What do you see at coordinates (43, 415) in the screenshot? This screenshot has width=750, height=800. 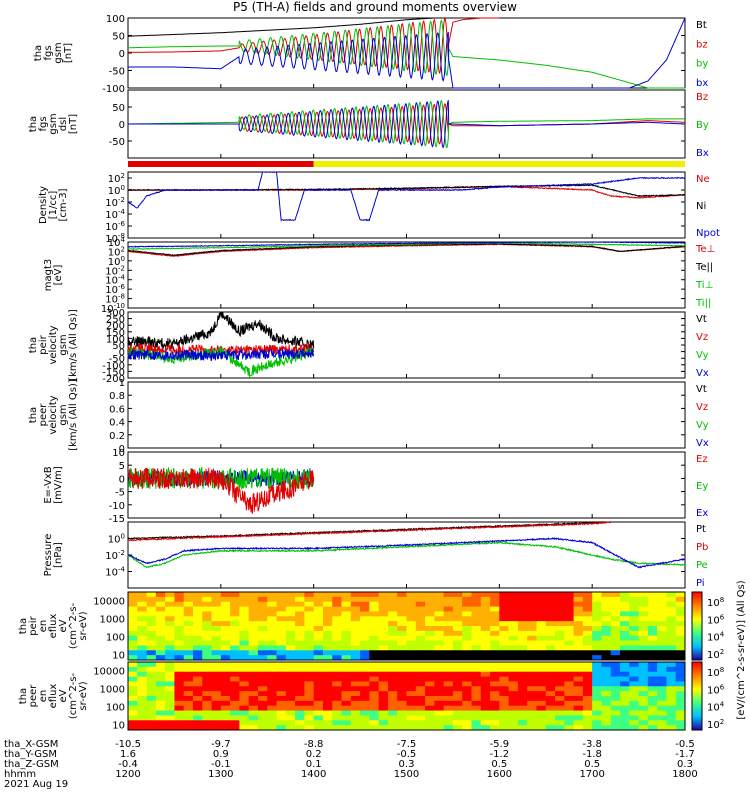 I see `y-axis-label: peer` at bounding box center [43, 415].